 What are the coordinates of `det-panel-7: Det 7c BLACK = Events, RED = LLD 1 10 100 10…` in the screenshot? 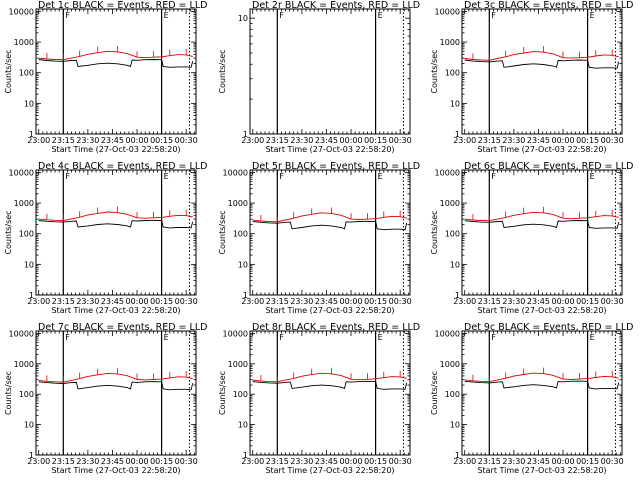 It's located at (105, 398).